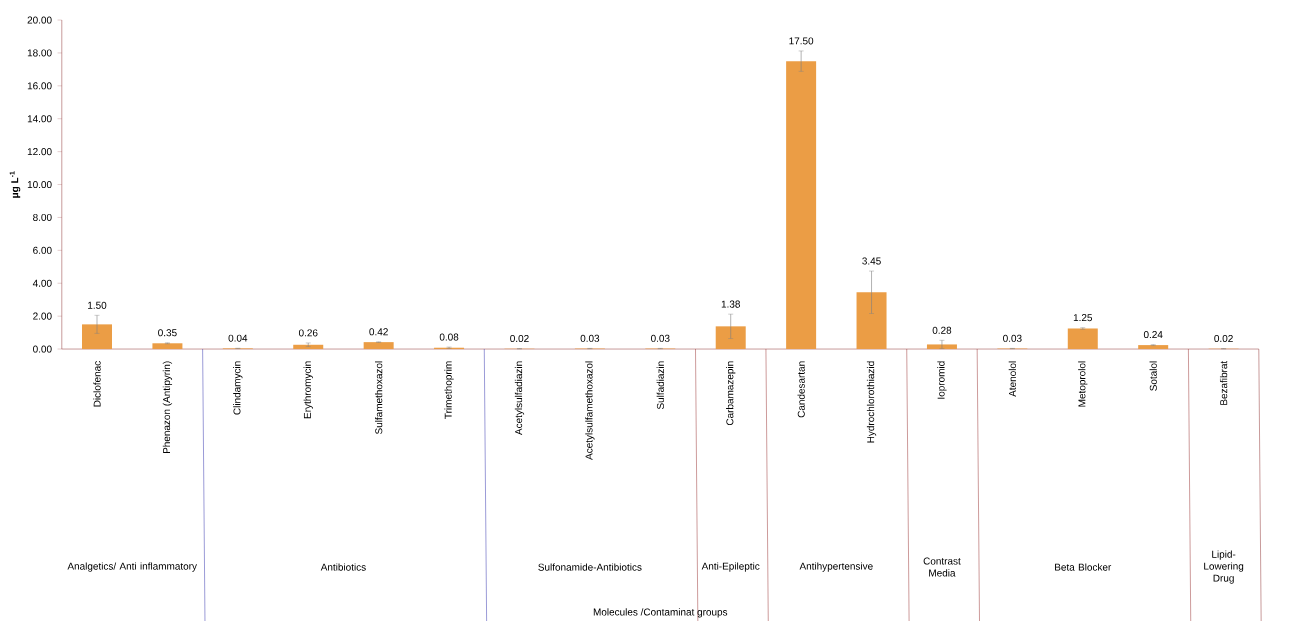 This screenshot has width=1294, height=621. Describe the element at coordinates (836, 567) in the screenshot. I see `text: Antihypertensive` at that location.